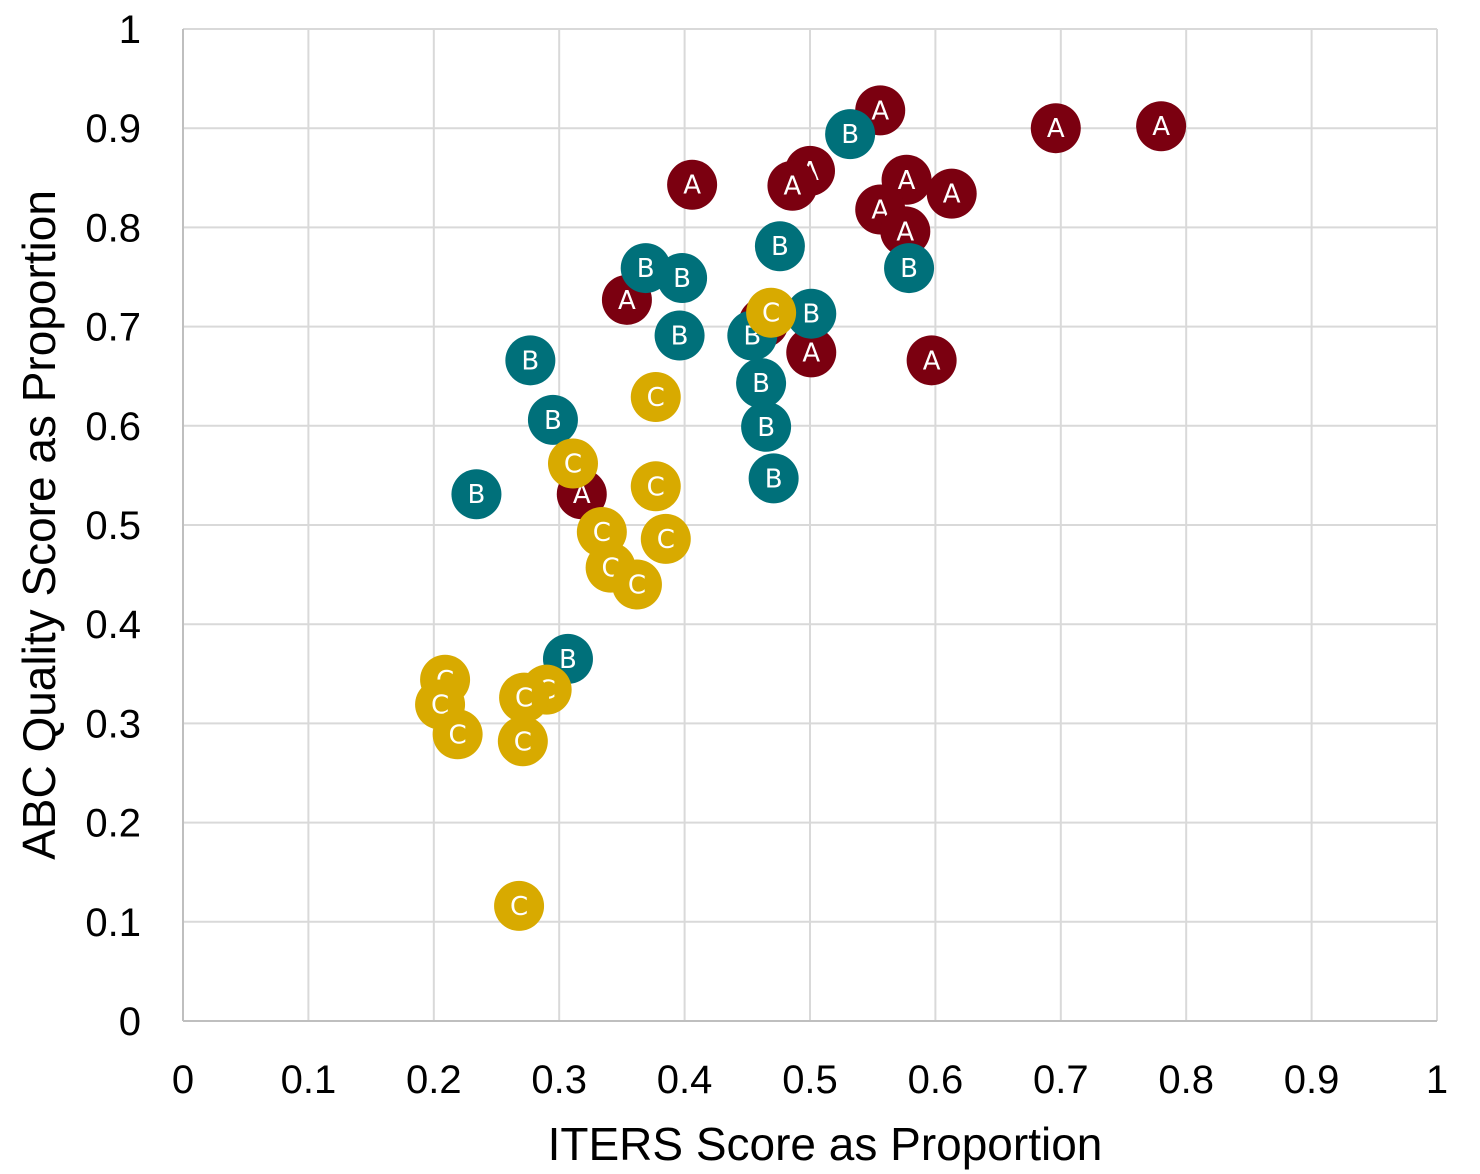 This screenshot has width=1480, height=1174. I want to click on y-tick-label: 0.1, so click(113, 923).